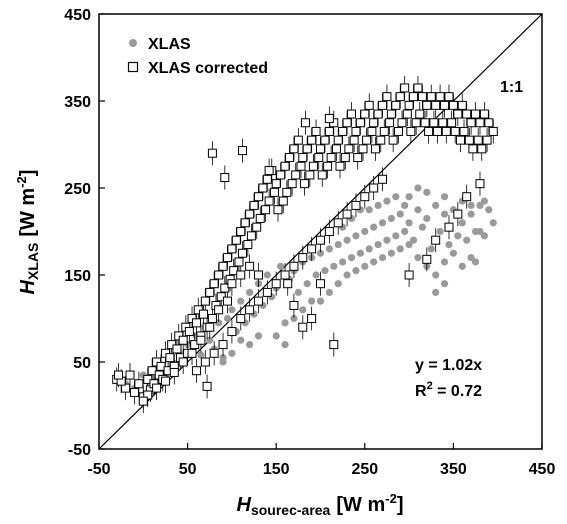 This screenshot has height=524, width=567. Describe the element at coordinates (28, 173) in the screenshot. I see `y-axis-title-unit-close: ]` at that location.